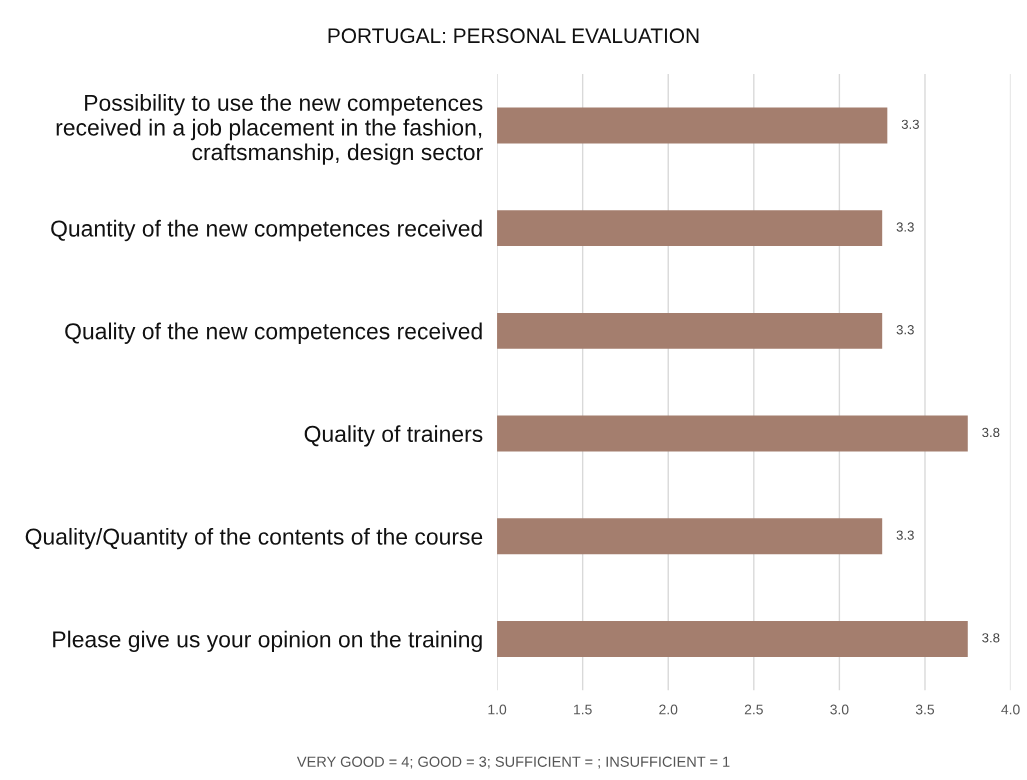 The width and height of the screenshot is (1027, 780). I want to click on x-tick-label: 3.0, so click(839, 709).